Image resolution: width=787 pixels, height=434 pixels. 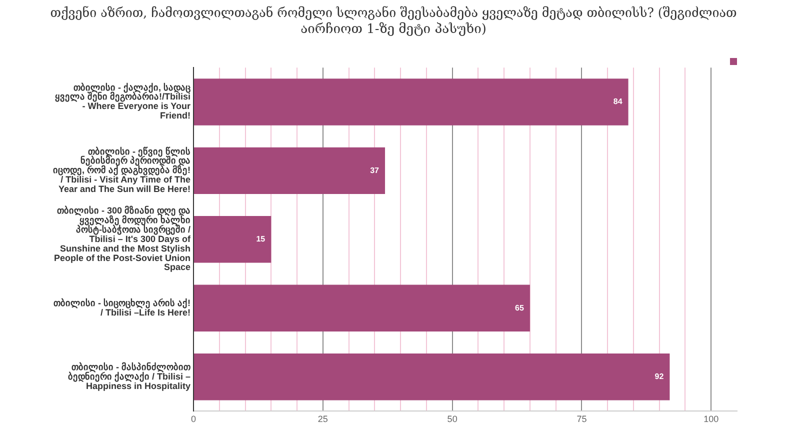 What do you see at coordinates (261, 239) in the screenshot?
I see `data-label: 15` at bounding box center [261, 239].